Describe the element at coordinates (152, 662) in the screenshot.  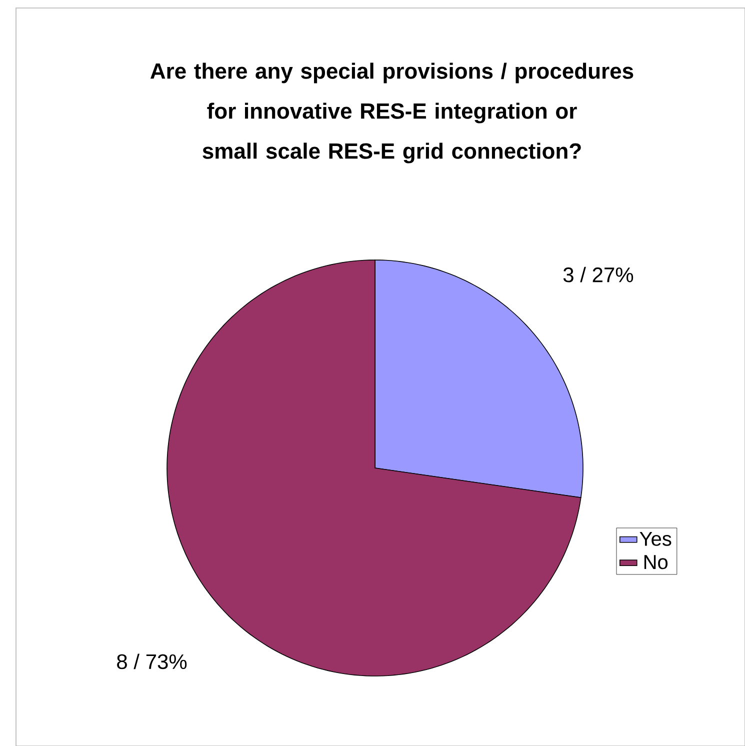
I see `data-label: 8 / 73%` at that location.